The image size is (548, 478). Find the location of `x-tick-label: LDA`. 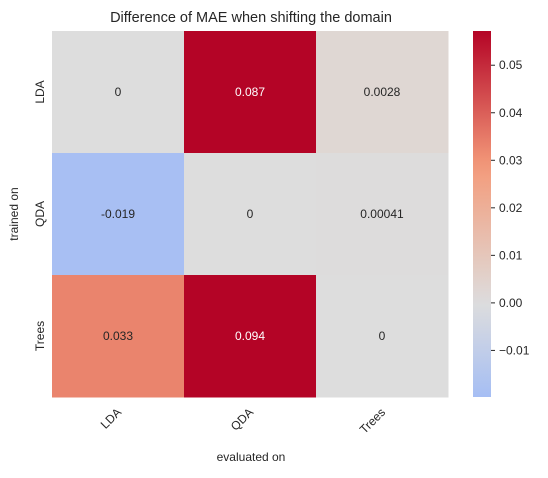

x-tick-label: LDA is located at coordinates (111, 418).